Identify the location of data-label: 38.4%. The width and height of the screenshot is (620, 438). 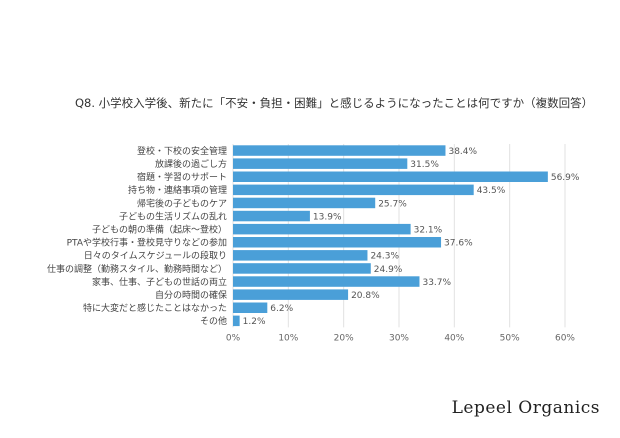
(462, 152).